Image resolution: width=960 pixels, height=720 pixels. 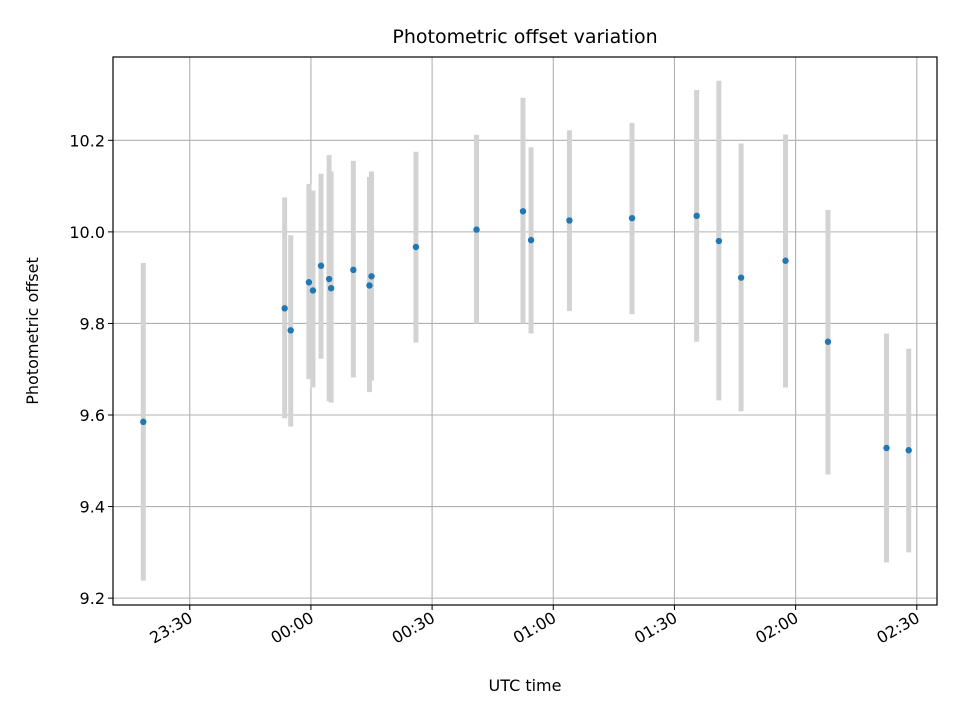 What do you see at coordinates (170, 628) in the screenshot?
I see `x-tick-label: 23:30` at bounding box center [170, 628].